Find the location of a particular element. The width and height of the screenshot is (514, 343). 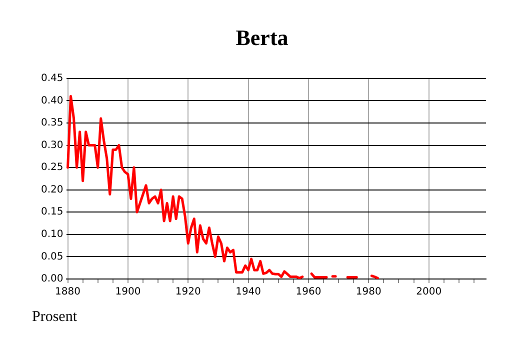

y-tick-label: 0.20 is located at coordinates (52, 190).